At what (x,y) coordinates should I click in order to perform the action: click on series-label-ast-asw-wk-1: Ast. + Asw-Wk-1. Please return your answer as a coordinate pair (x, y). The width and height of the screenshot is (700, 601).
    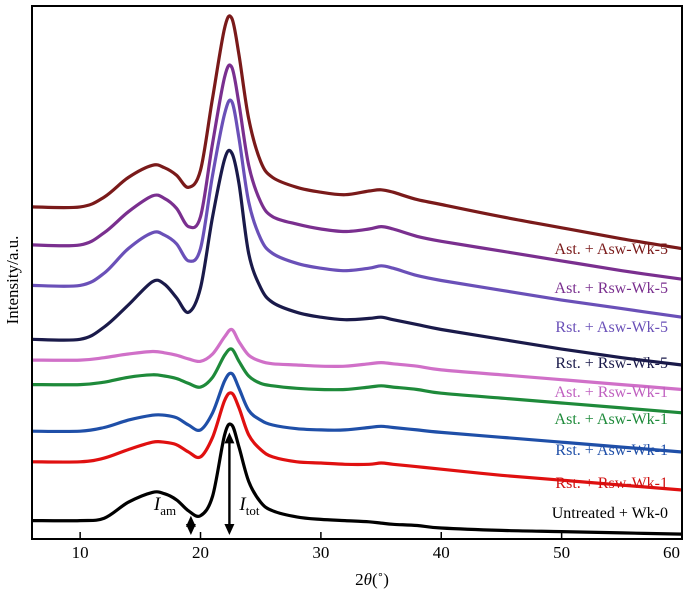
    Looking at the image, I should click on (611, 419).